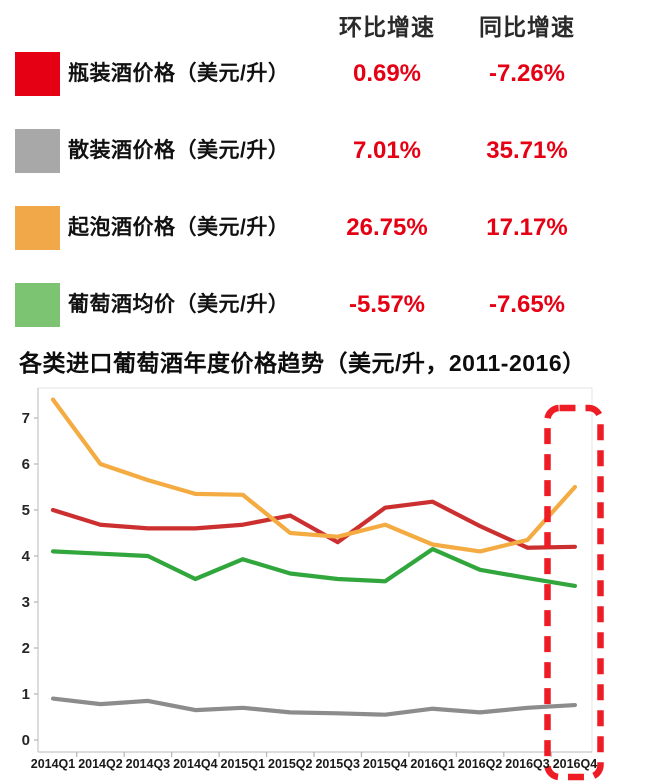 The image size is (671, 783). Describe the element at coordinates (387, 304) in the screenshot. I see `qoq-value-average: -5.57%` at that location.